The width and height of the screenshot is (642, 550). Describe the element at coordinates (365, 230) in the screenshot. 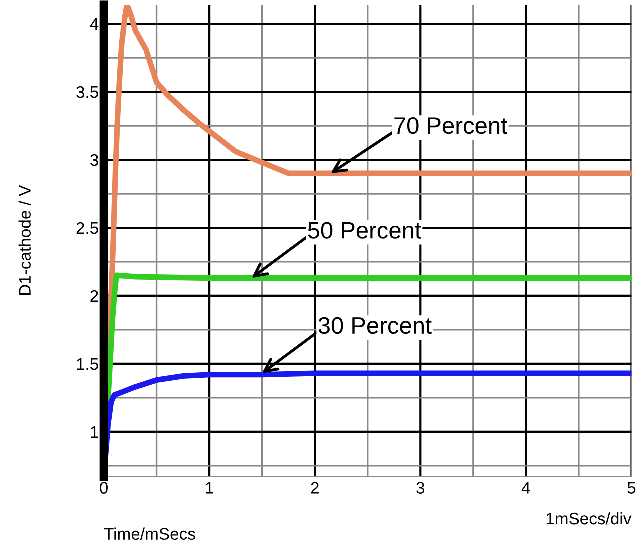

I see `annotation: 50 Percent` at that location.